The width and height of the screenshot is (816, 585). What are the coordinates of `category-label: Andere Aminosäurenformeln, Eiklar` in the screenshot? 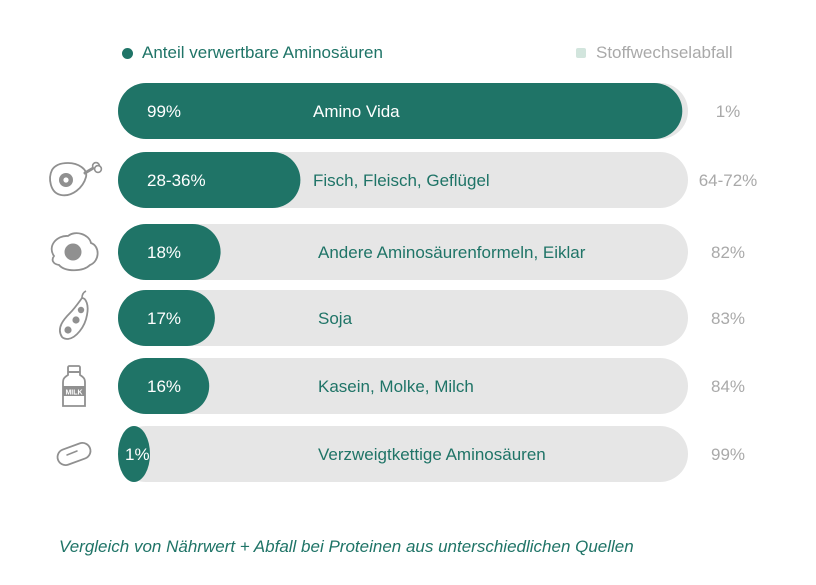 It's located at (452, 252).